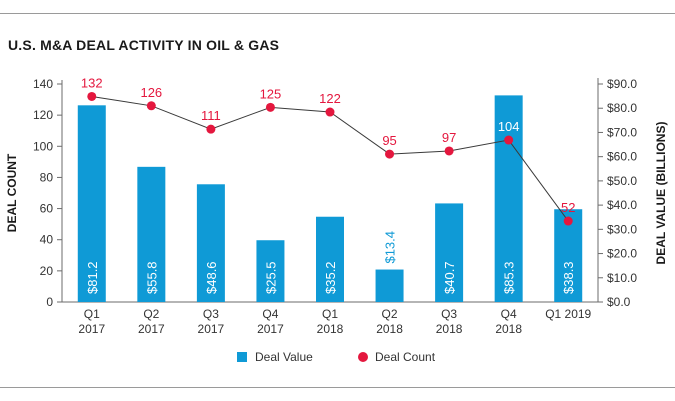  Describe the element at coordinates (390, 247) in the screenshot. I see `bar-value-label: $13.4` at that location.